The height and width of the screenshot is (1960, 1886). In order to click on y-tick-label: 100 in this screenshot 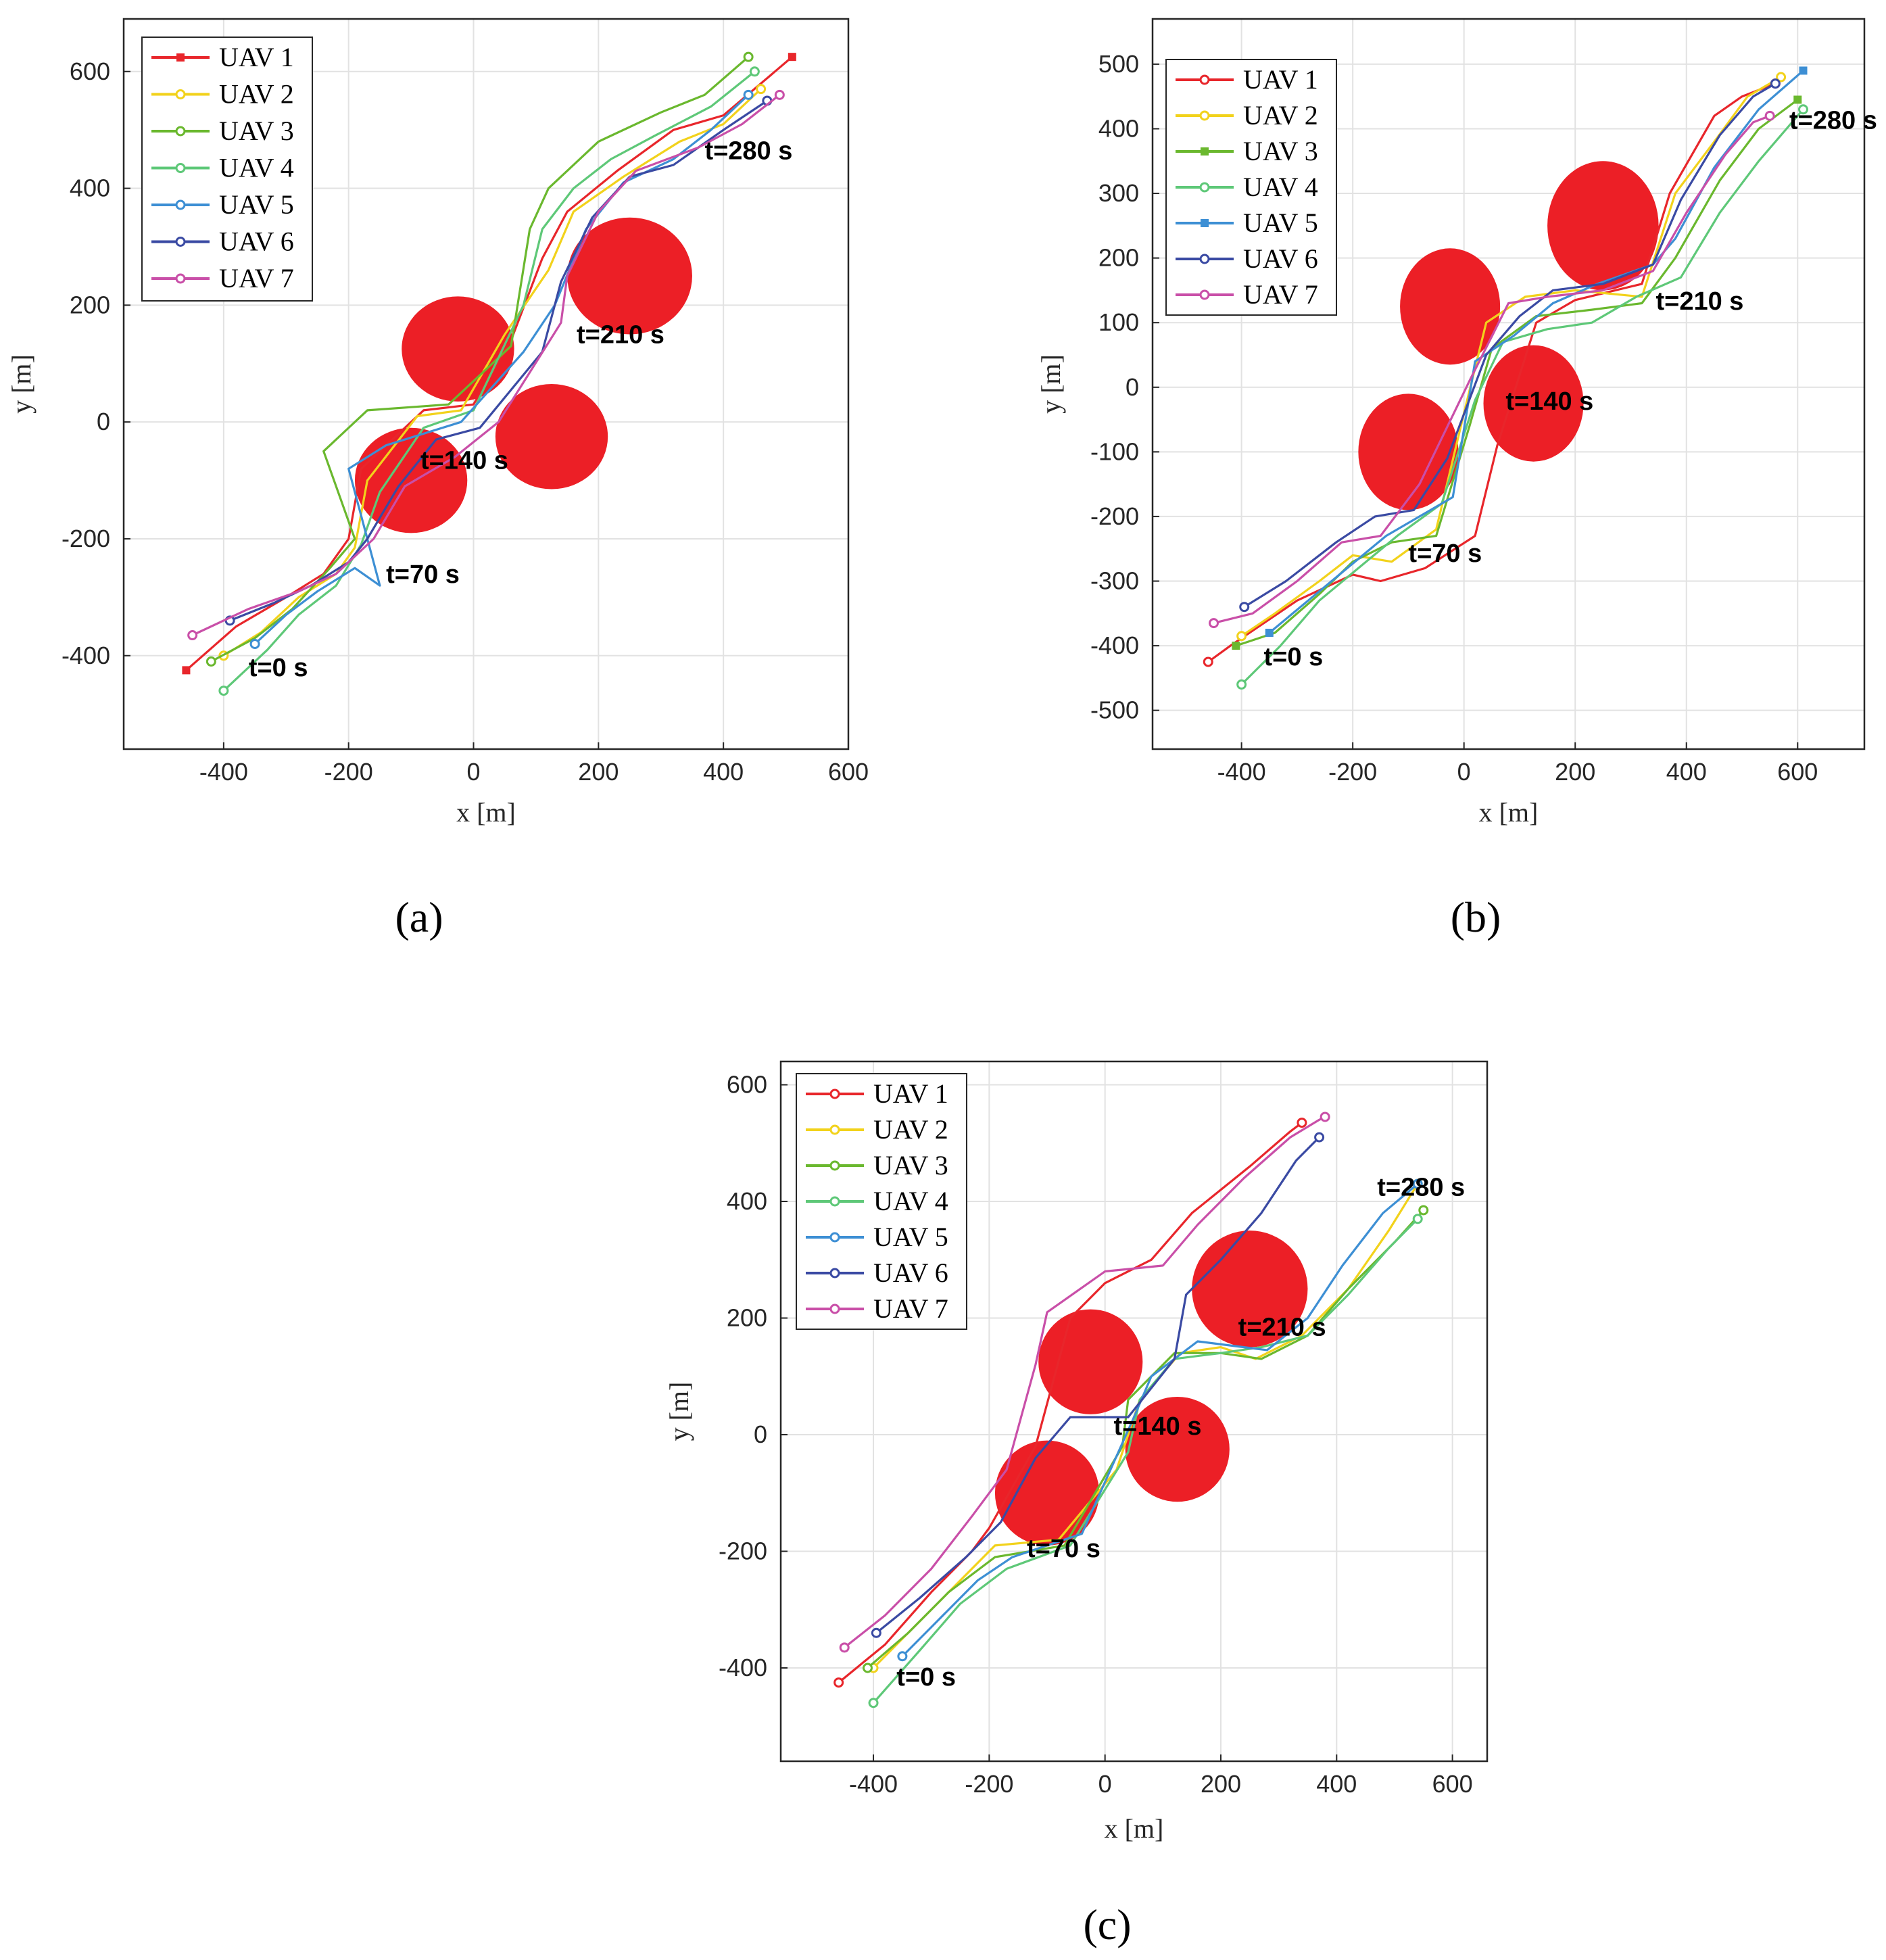, I will do `click(1118, 322)`.